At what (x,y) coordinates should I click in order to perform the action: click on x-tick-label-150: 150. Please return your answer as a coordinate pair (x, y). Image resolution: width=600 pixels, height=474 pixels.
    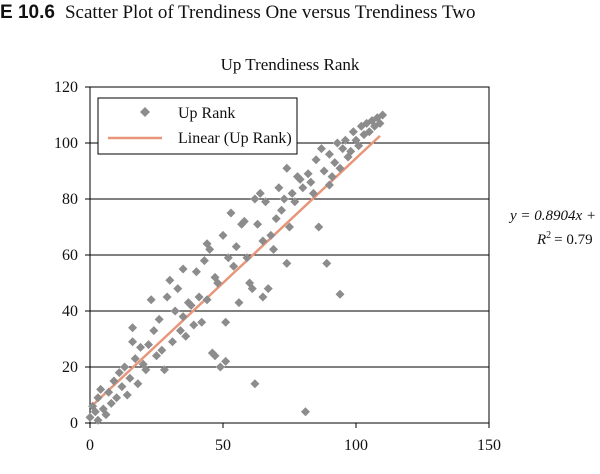
    Looking at the image, I should click on (489, 445).